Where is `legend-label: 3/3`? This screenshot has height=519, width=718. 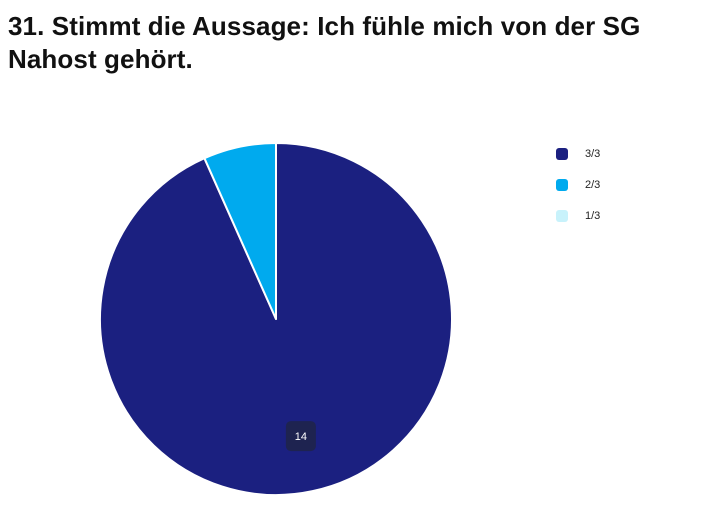
legend-label: 3/3 is located at coordinates (593, 153).